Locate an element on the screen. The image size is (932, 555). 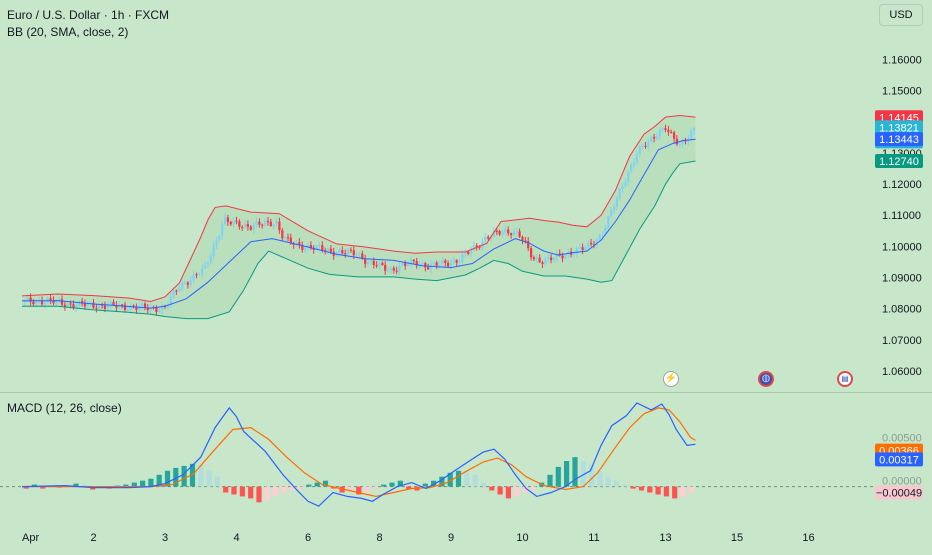
bolt-icon: ⚡ is located at coordinates (671, 379).